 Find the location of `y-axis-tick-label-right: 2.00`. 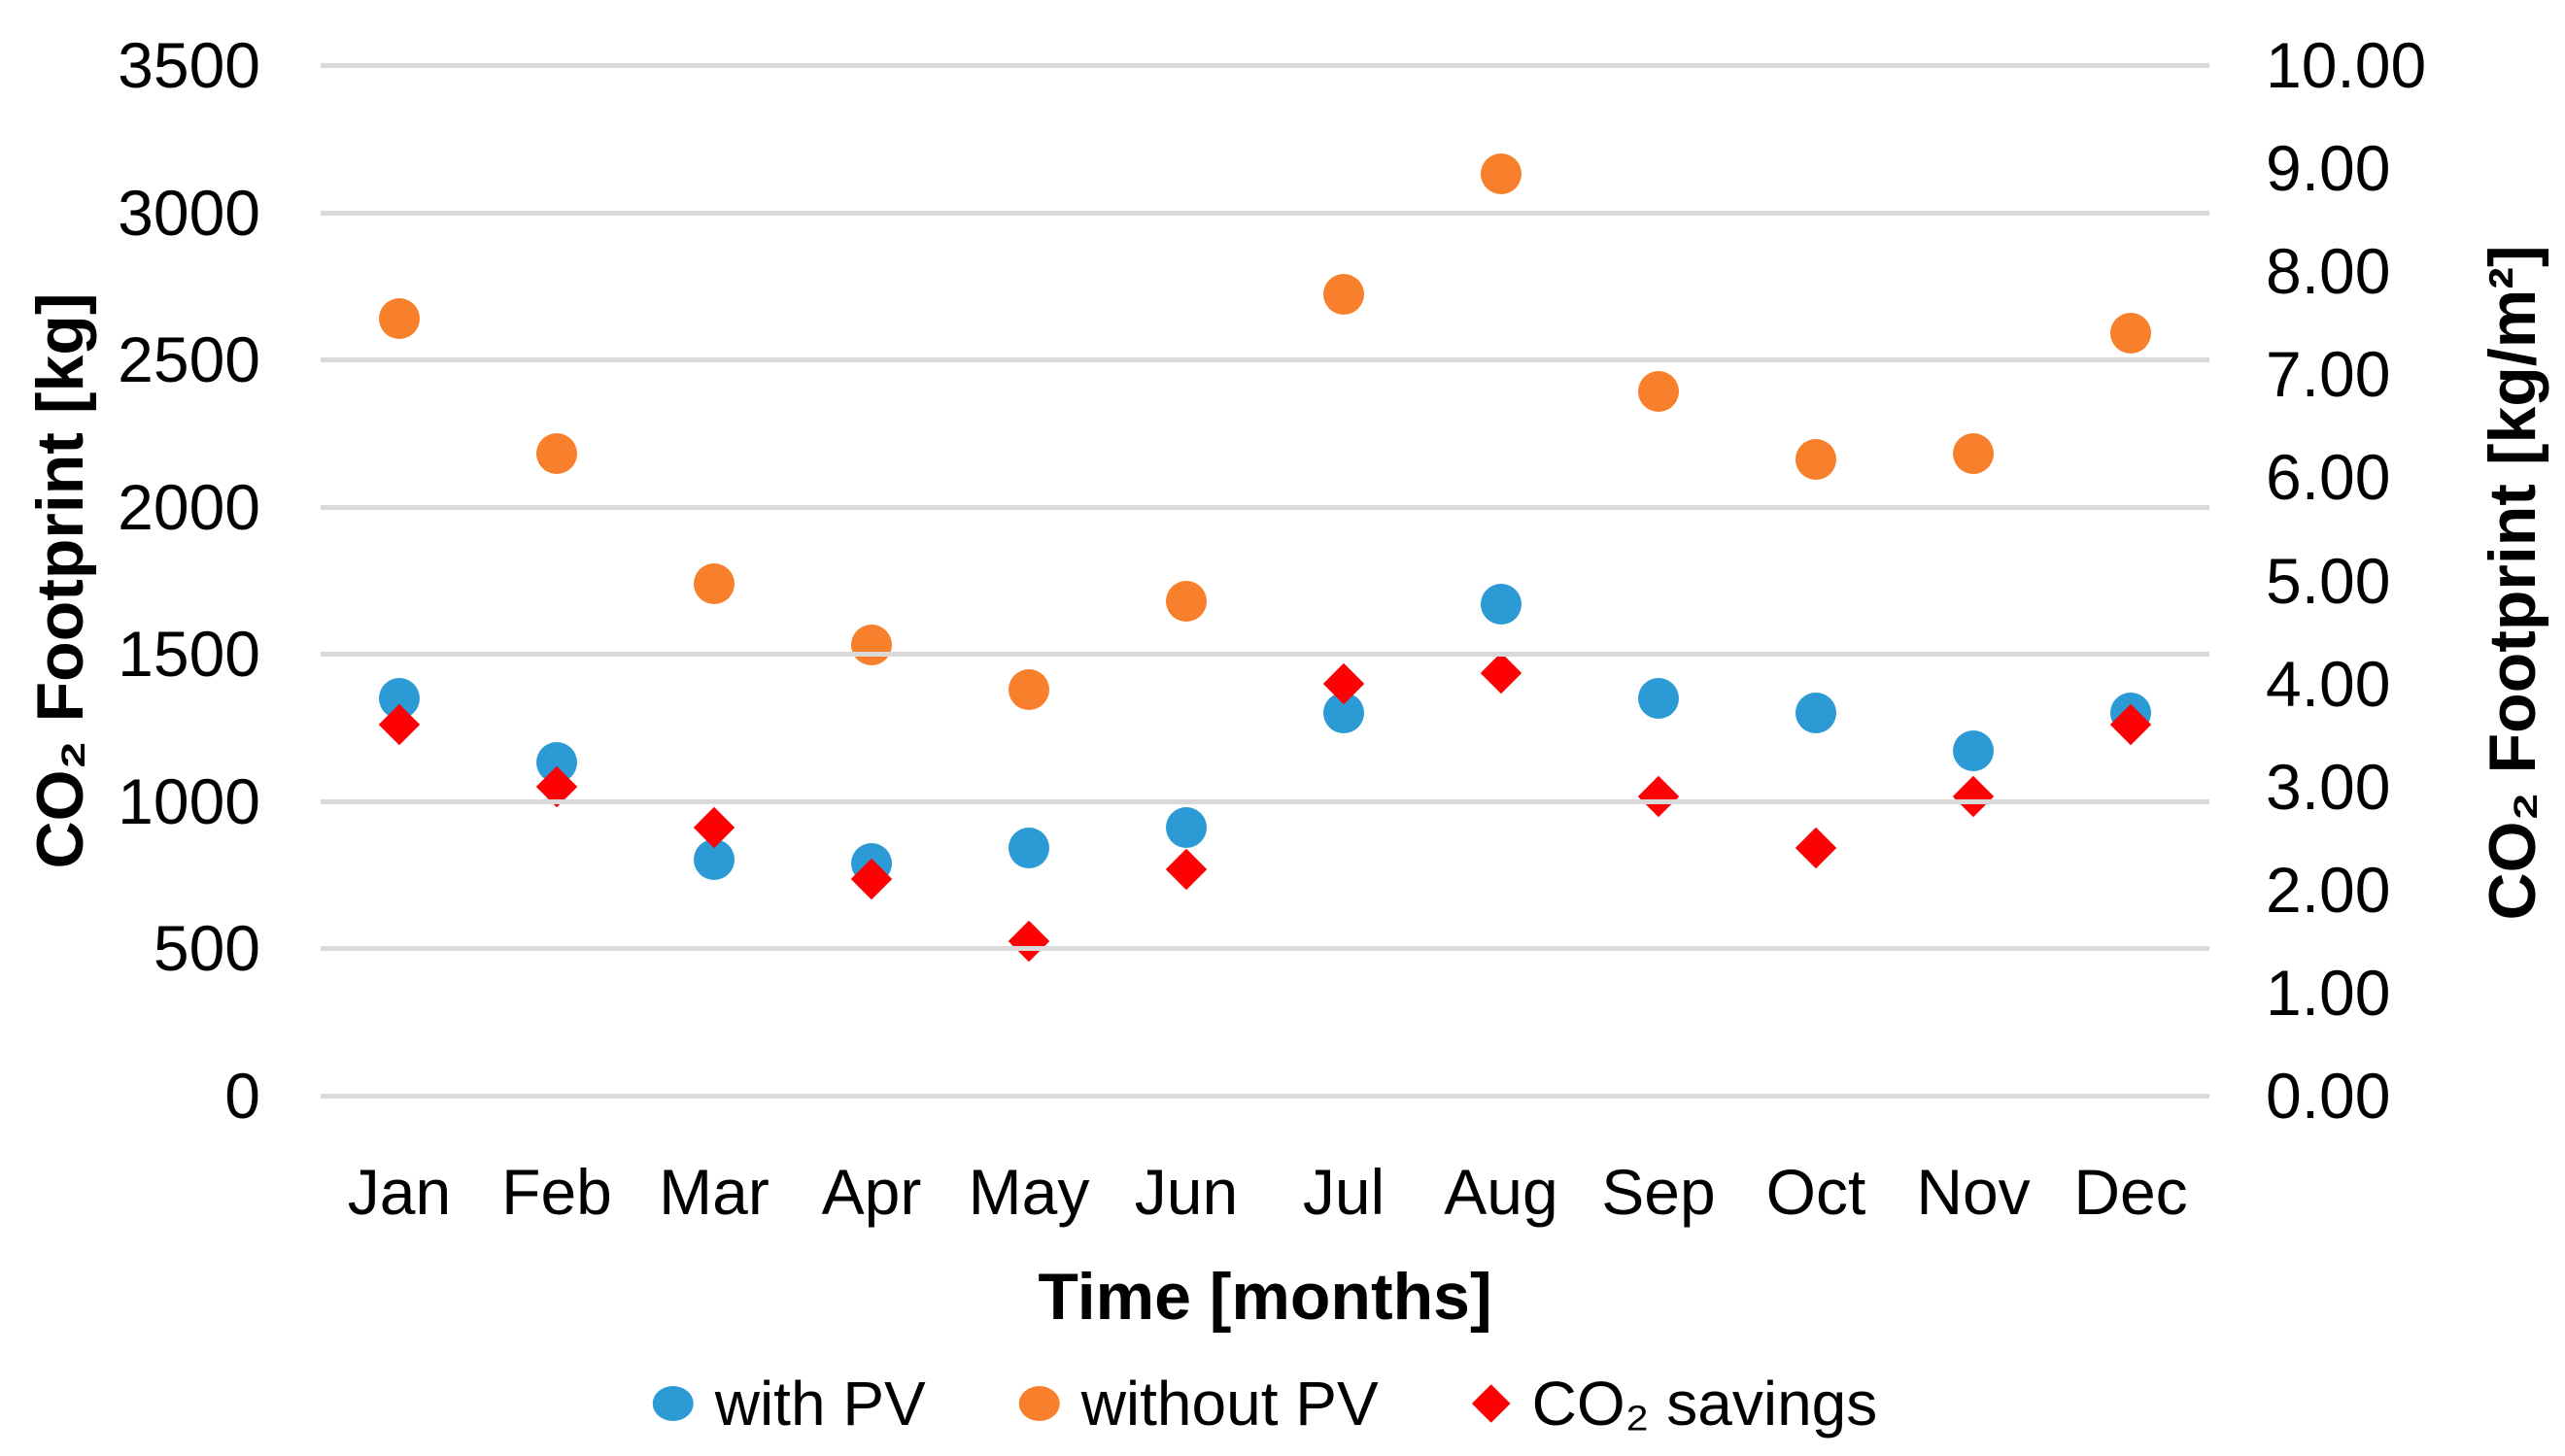

y-axis-tick-label-right: 2.00 is located at coordinates (2328, 889).